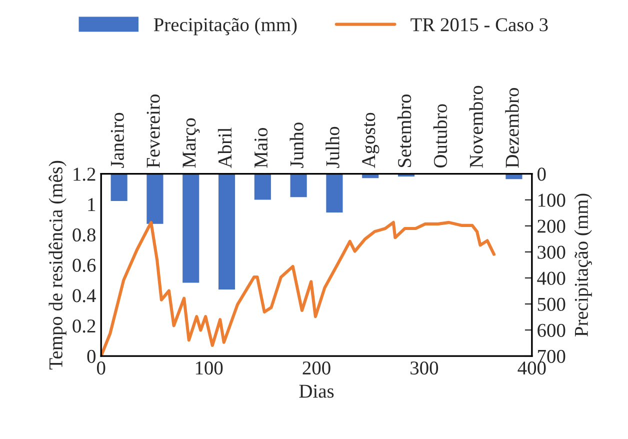 The height and width of the screenshot is (439, 628). Describe the element at coordinates (476, 127) in the screenshot. I see `x-tick-label: Novembro` at that location.